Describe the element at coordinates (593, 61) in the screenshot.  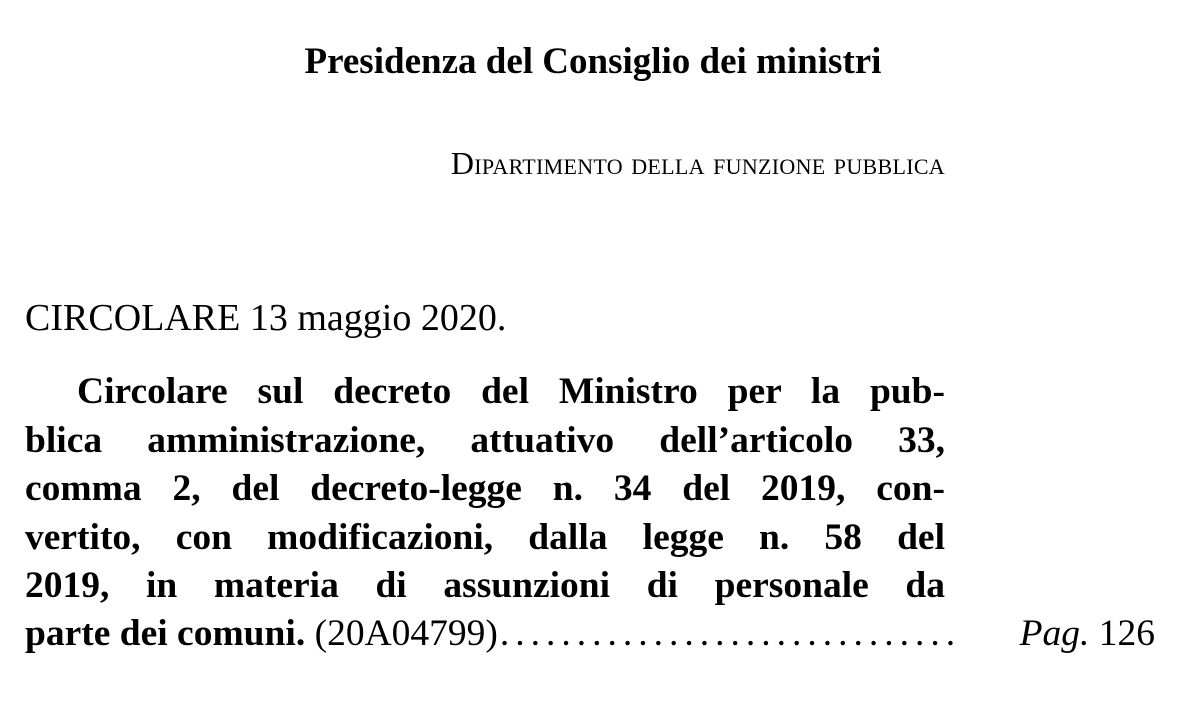
I see `issuer-title: Presidenza del Consiglio dei ministri` at that location.